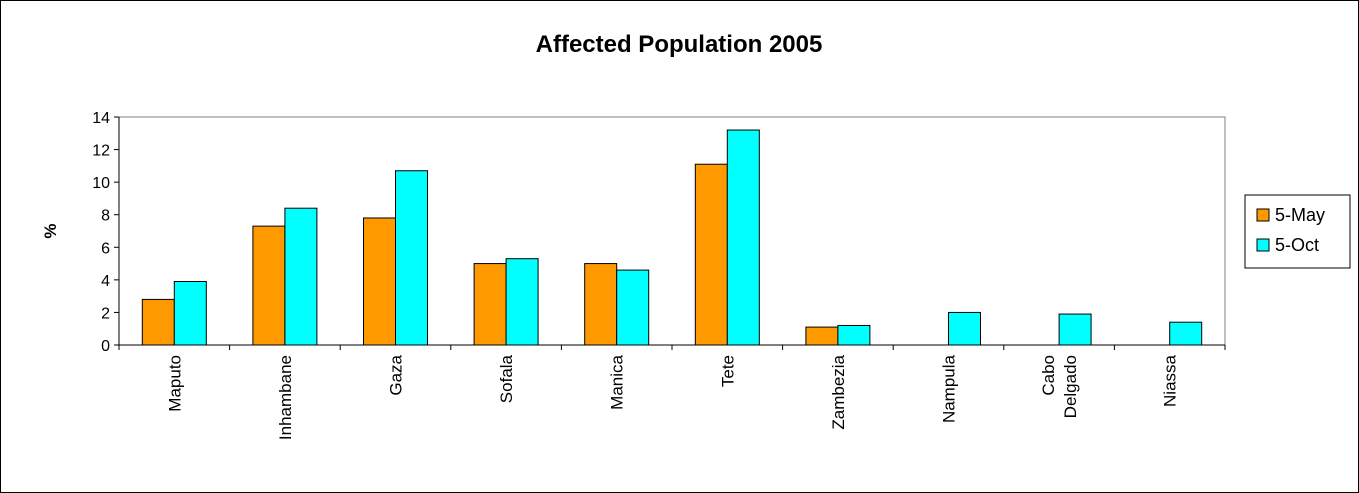  I want to click on y-tick-label: 10, so click(101, 183).